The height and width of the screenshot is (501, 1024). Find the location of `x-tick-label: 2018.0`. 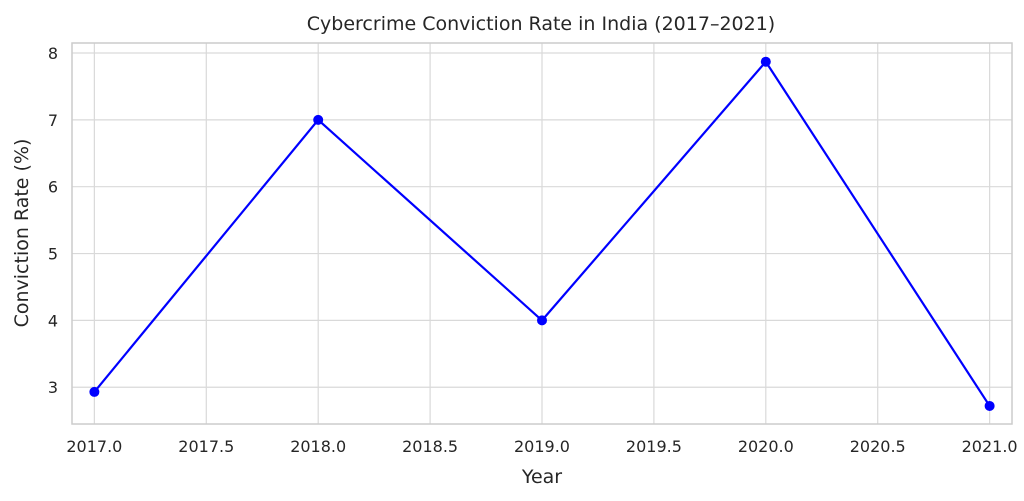

x-tick-label: 2018.0 is located at coordinates (318, 446).